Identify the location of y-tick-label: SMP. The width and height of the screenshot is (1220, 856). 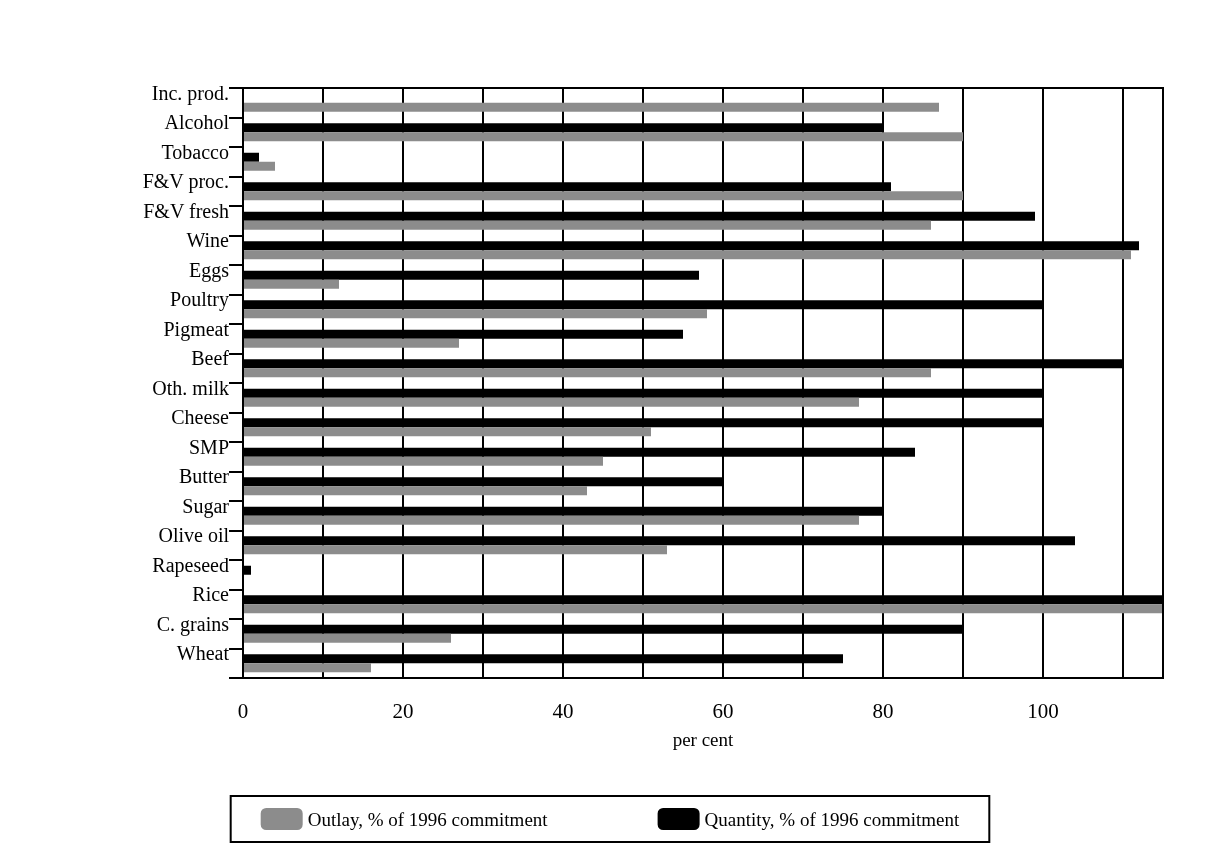
(208, 446).